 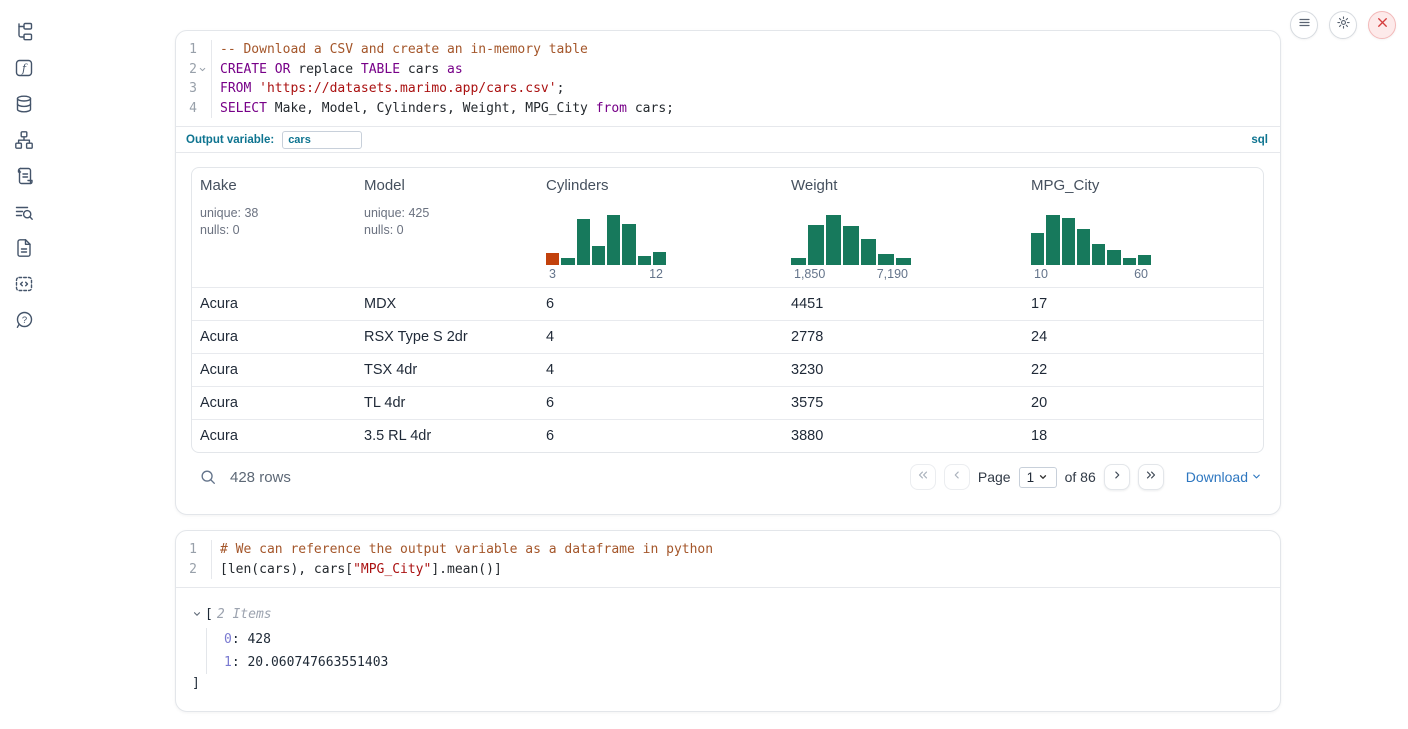 I want to click on column-name: Model, so click(x=384, y=186).